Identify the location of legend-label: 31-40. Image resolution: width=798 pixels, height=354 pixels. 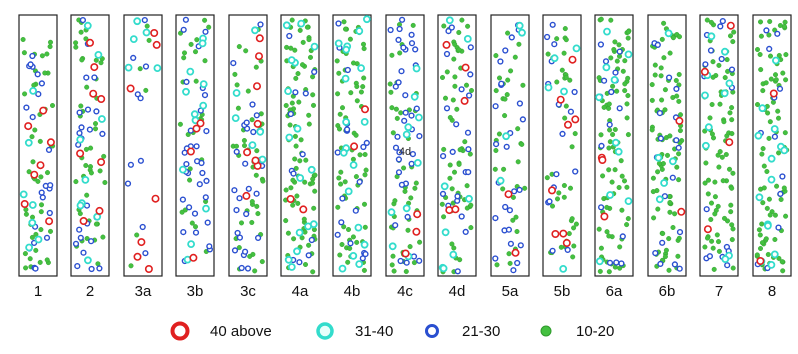
(374, 331).